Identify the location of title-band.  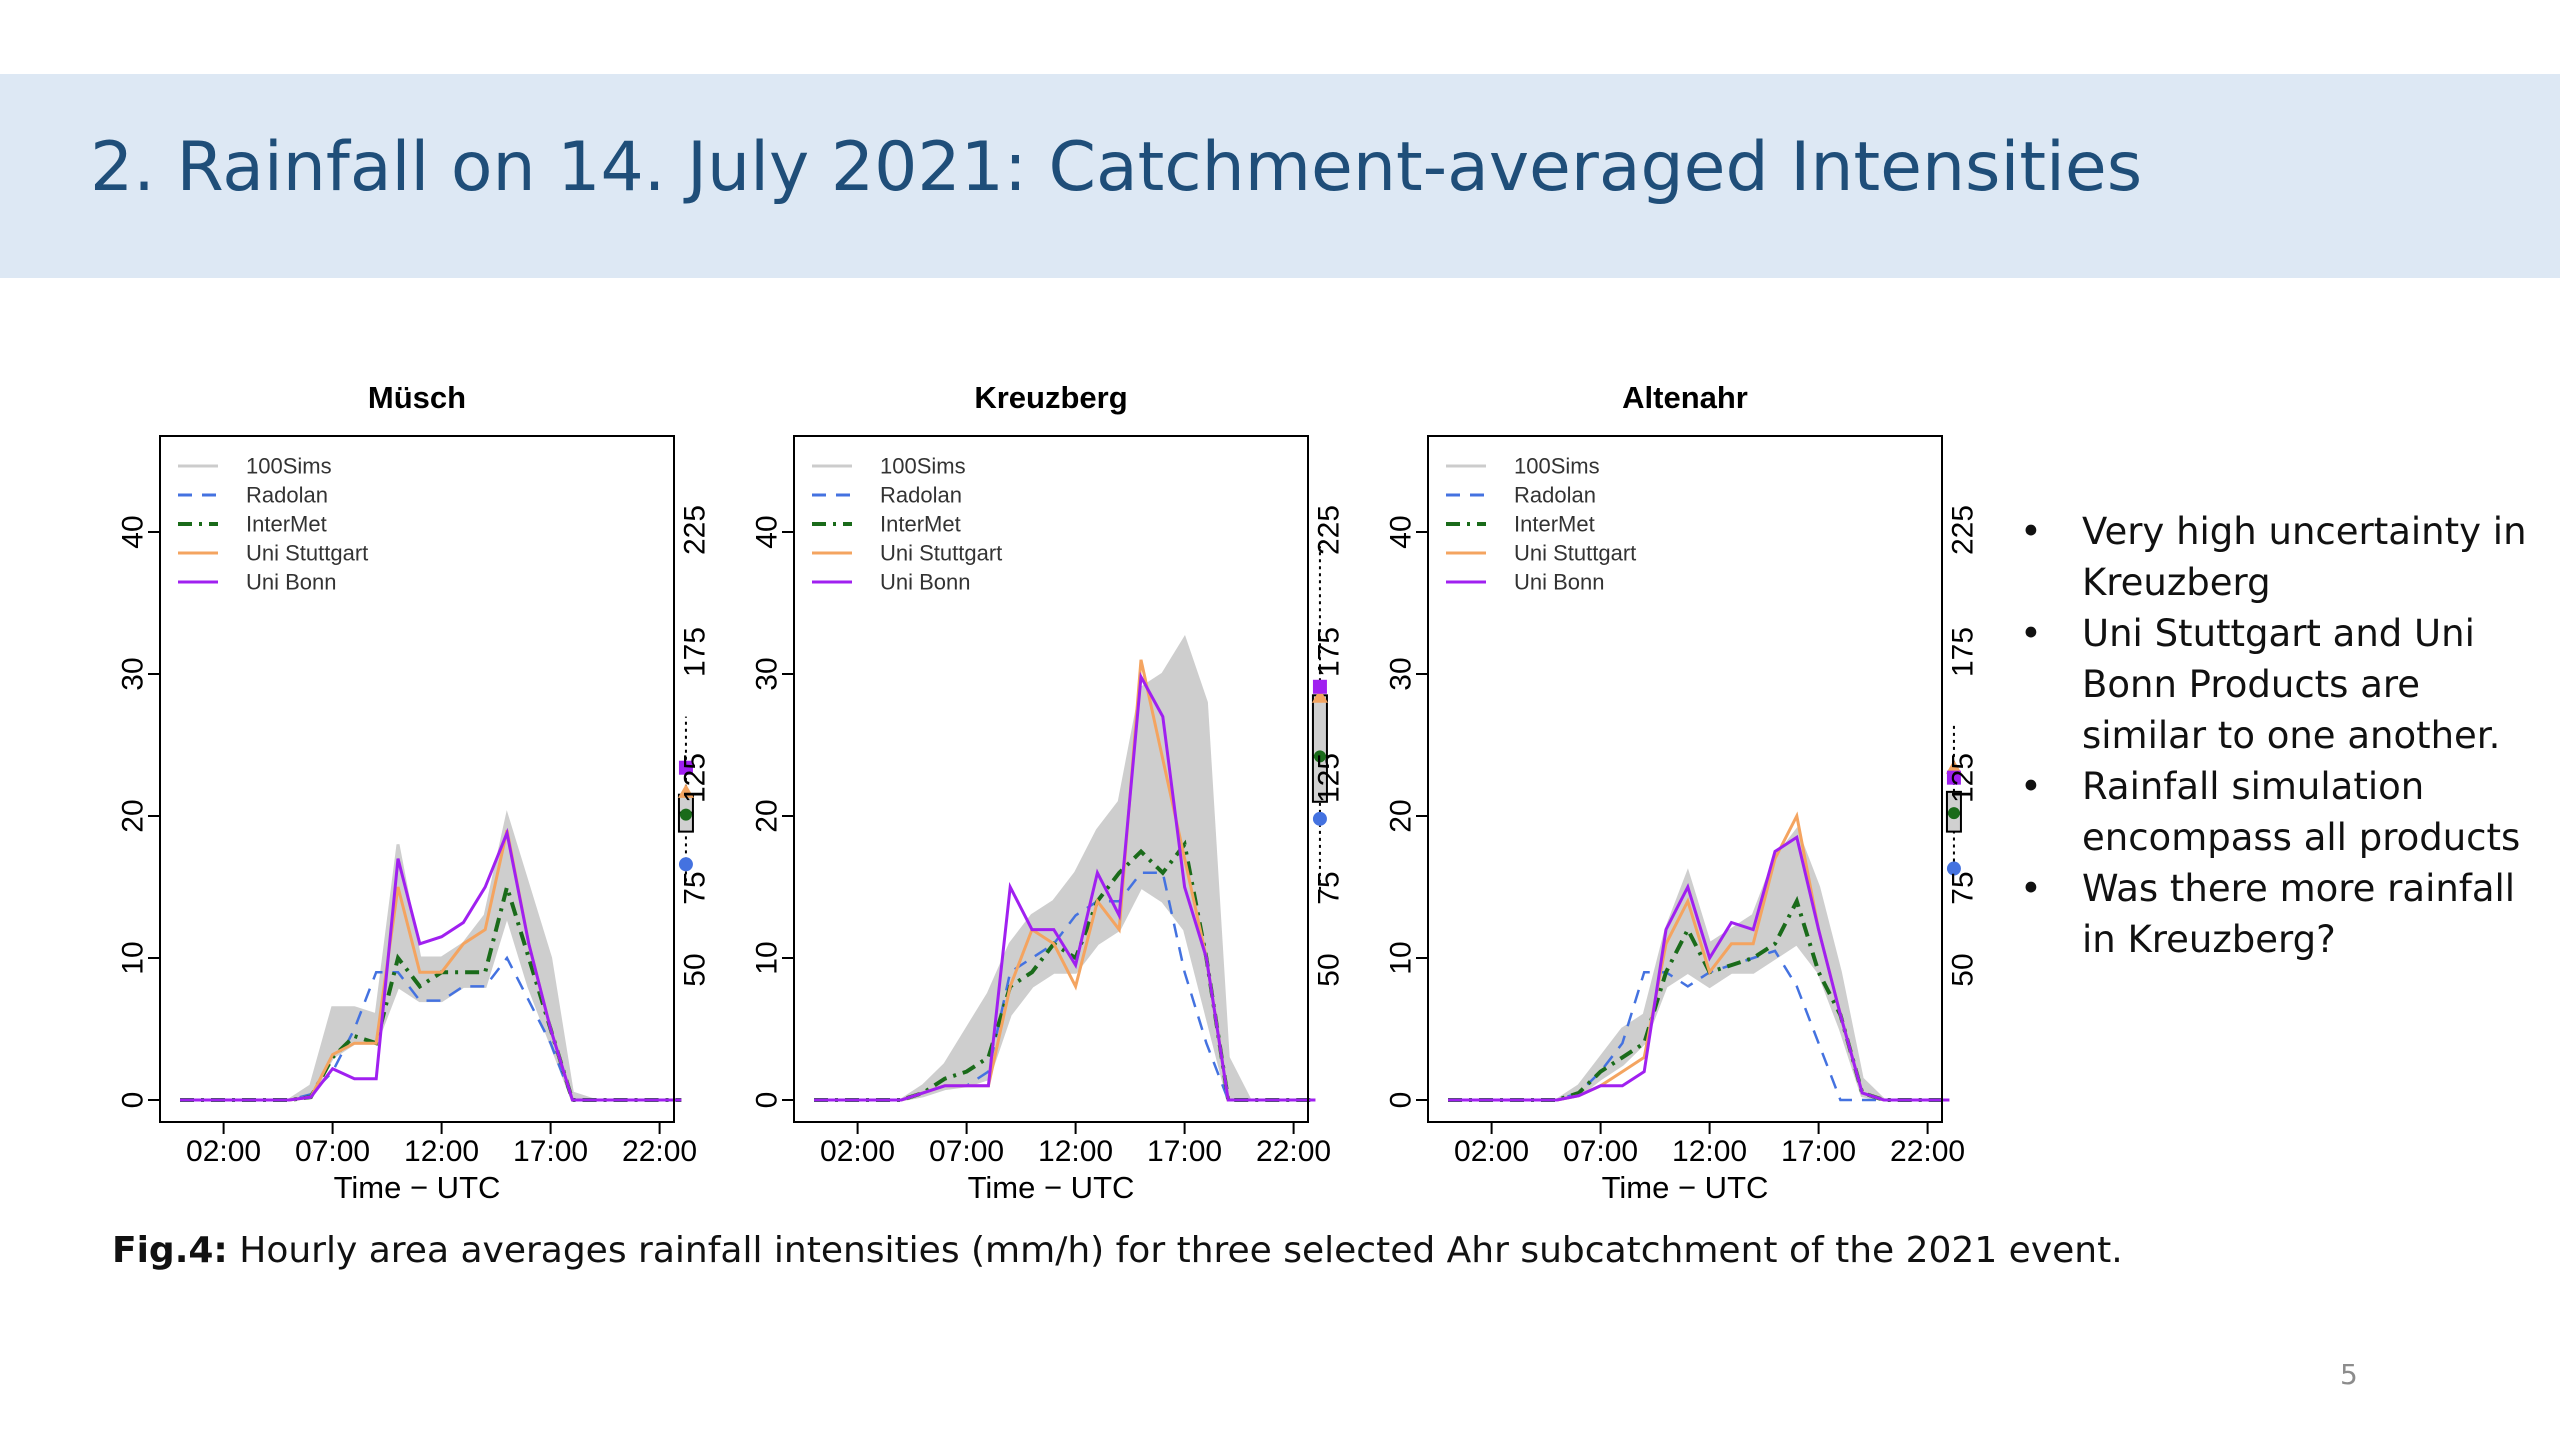
(1280, 176).